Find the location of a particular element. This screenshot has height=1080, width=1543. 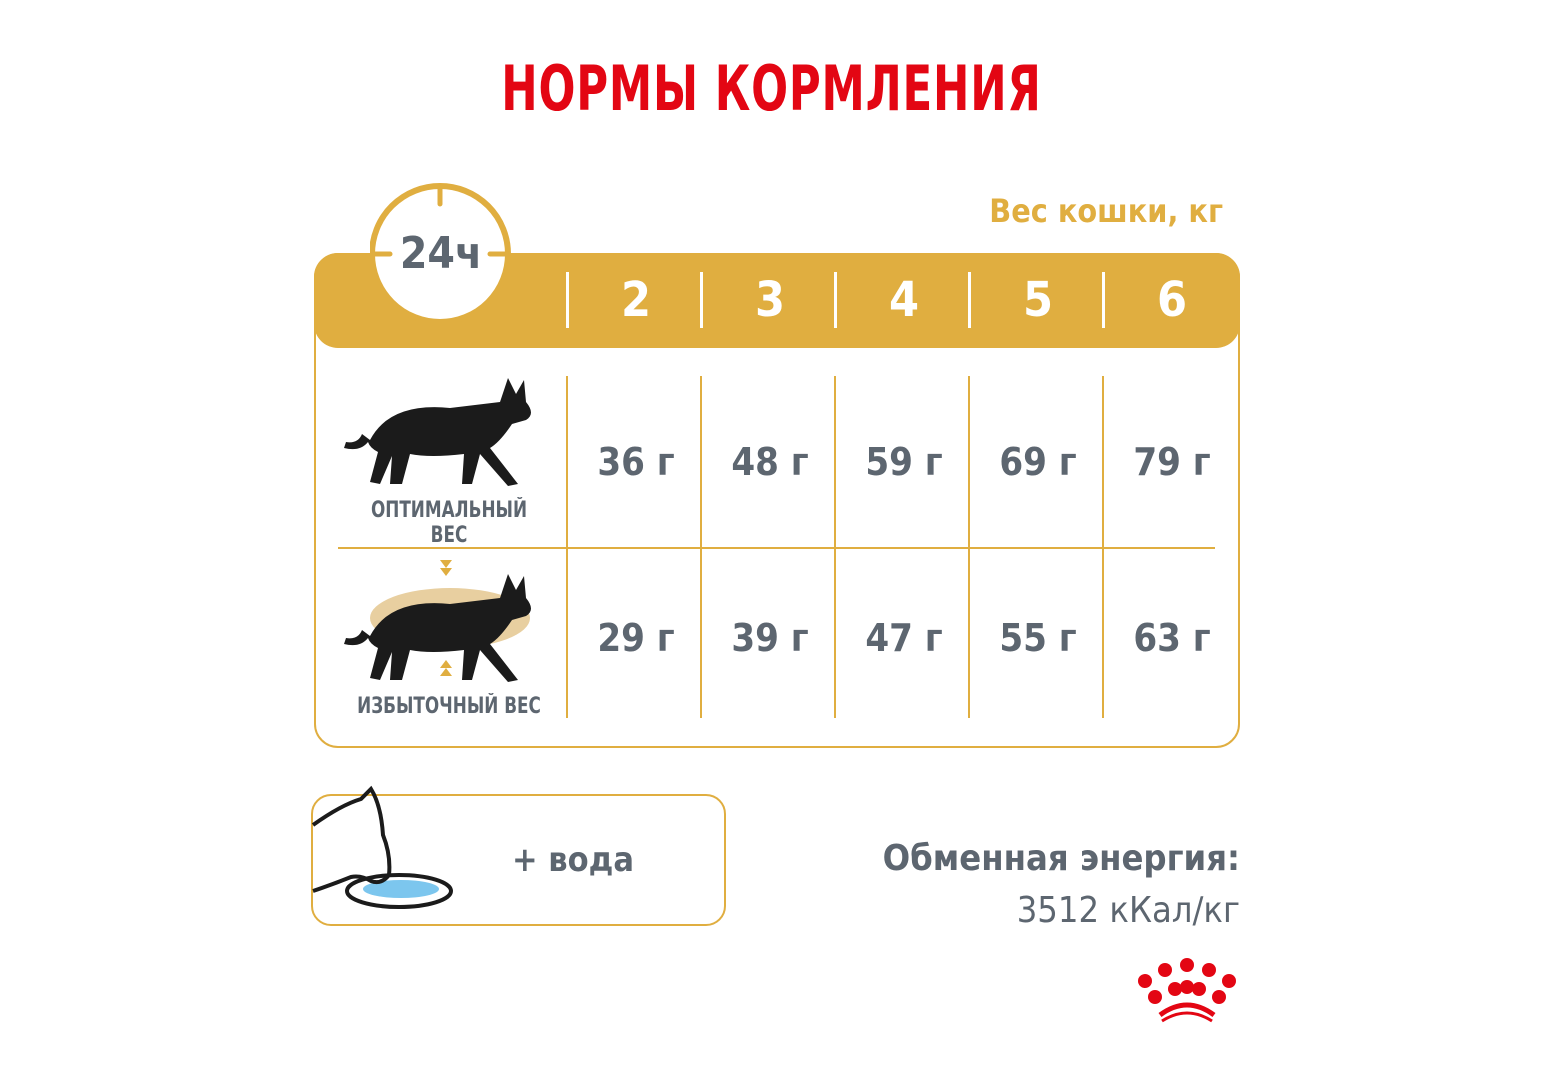

value-optimal-4: 59 г is located at coordinates (904, 462).